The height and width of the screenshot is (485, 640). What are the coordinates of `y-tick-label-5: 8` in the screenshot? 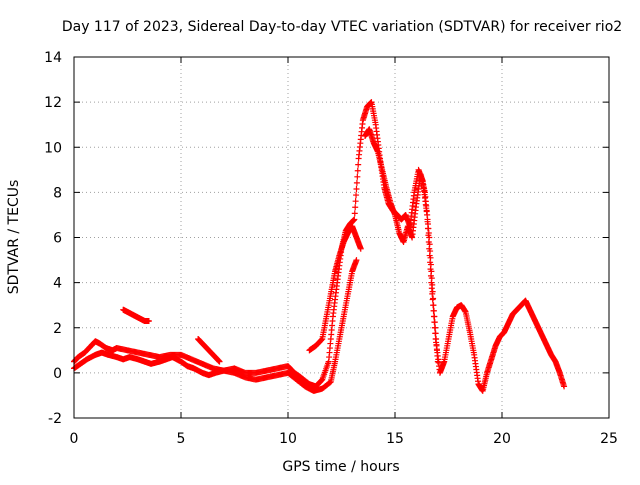 It's located at (57, 193).